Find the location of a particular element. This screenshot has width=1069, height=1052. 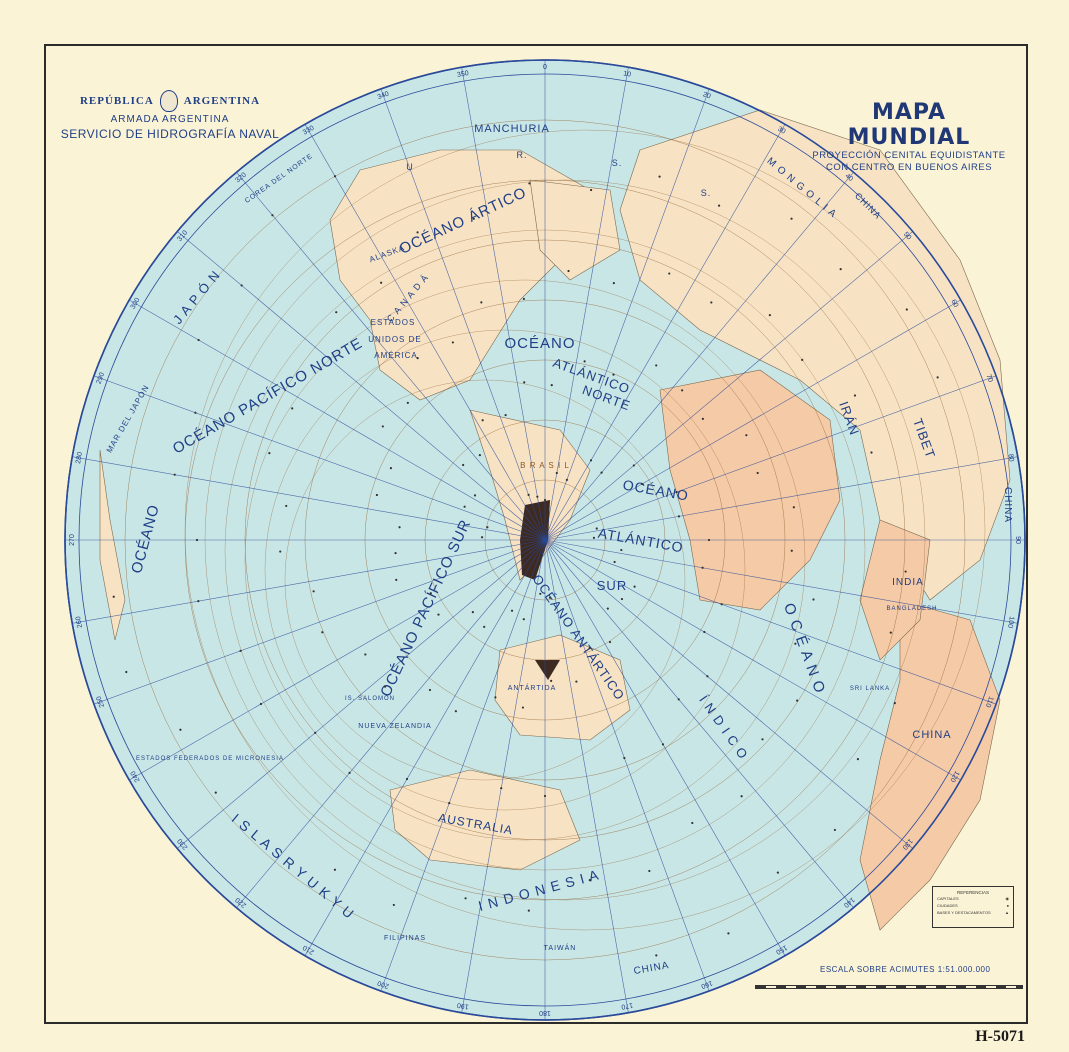

seal-emblem is located at coordinates (168, 101).